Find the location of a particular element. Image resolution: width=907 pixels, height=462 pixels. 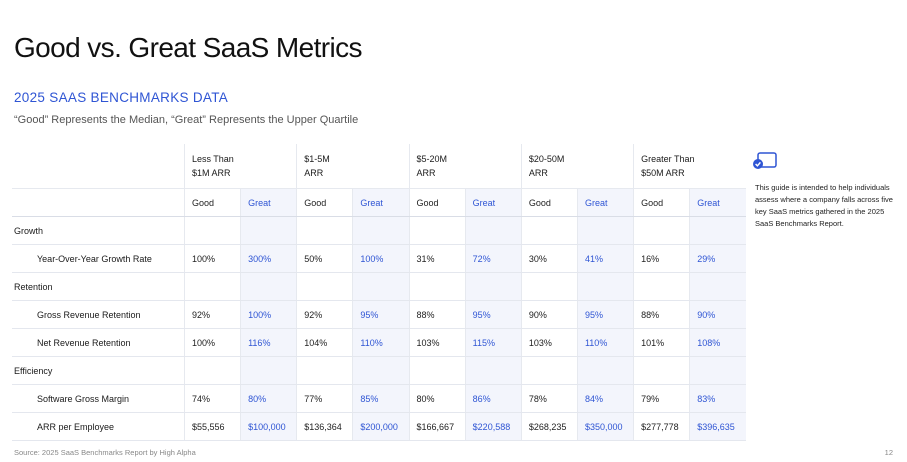

metric-label: Net Revenue Retention is located at coordinates (98, 342).